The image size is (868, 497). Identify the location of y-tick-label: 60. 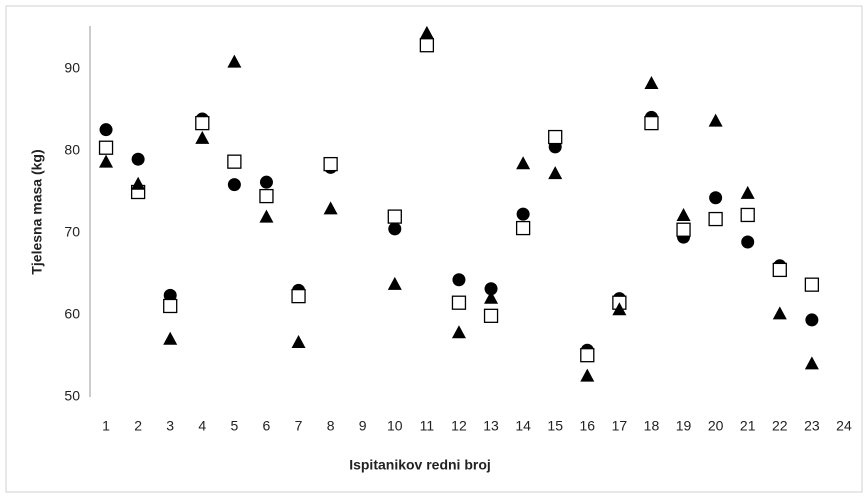
(72, 314).